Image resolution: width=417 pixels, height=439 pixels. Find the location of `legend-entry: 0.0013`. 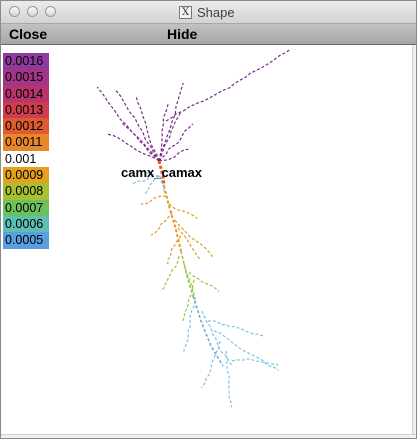

legend-entry: 0.0013 is located at coordinates (26, 110).